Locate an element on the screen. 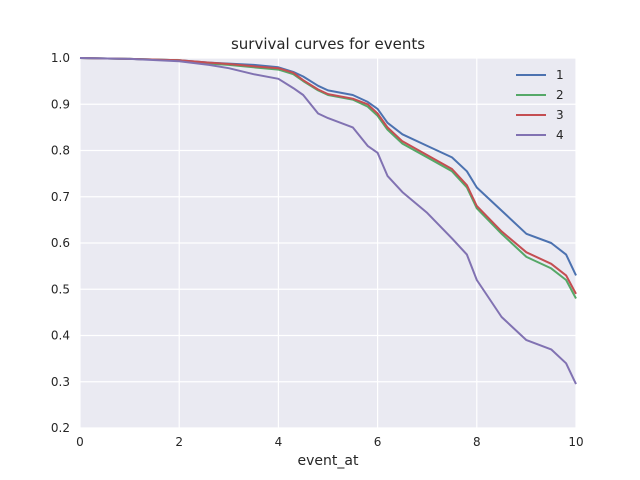 This screenshot has height=480, width=640. y-tick-label: 0.2 is located at coordinates (60, 428).